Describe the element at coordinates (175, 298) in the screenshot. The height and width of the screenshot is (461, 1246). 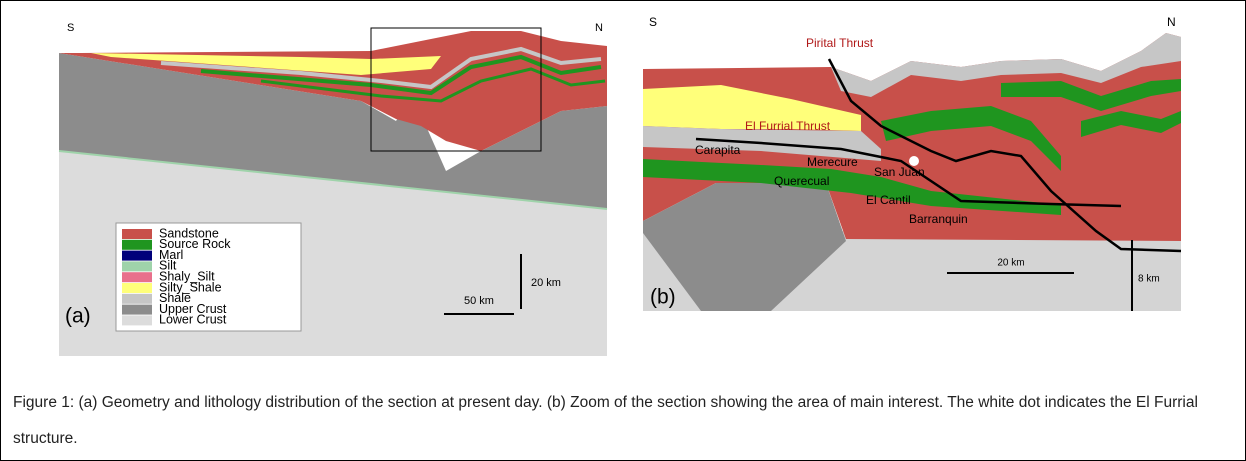
I see `legend-label: Shale` at that location.